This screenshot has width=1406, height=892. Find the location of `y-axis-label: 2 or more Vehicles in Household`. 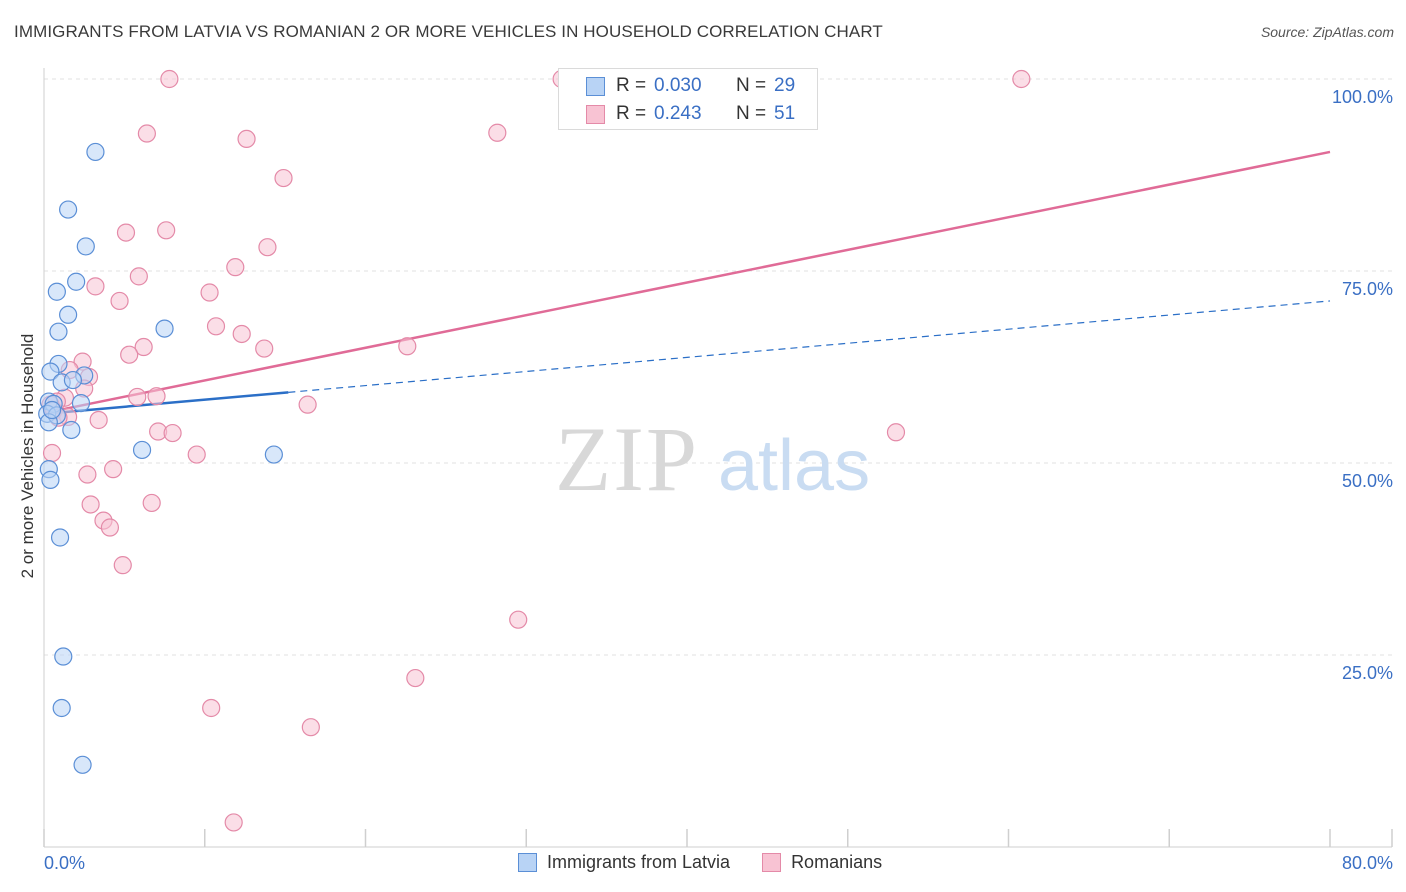

y-axis-label: 2 or more Vehicles in Household is located at coordinates (27, 456).